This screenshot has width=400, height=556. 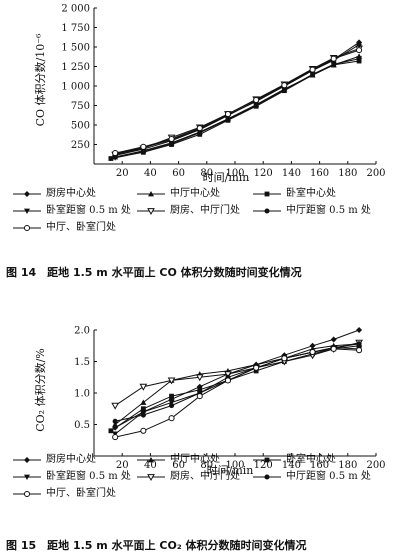 I want to click on co-x-tick-label: 120, so click(x=263, y=173).